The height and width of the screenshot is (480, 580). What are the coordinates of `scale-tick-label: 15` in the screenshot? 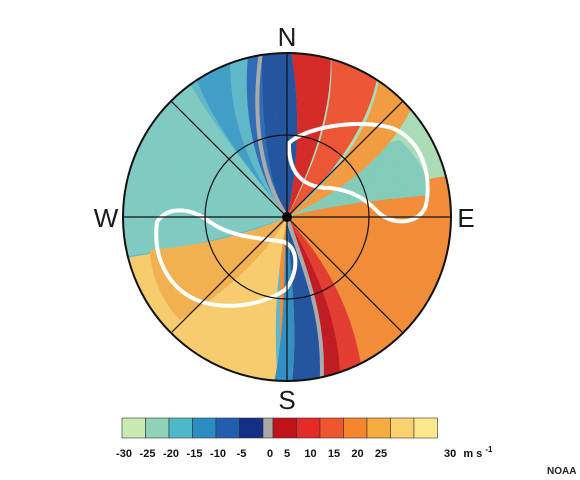 It's located at (334, 454).